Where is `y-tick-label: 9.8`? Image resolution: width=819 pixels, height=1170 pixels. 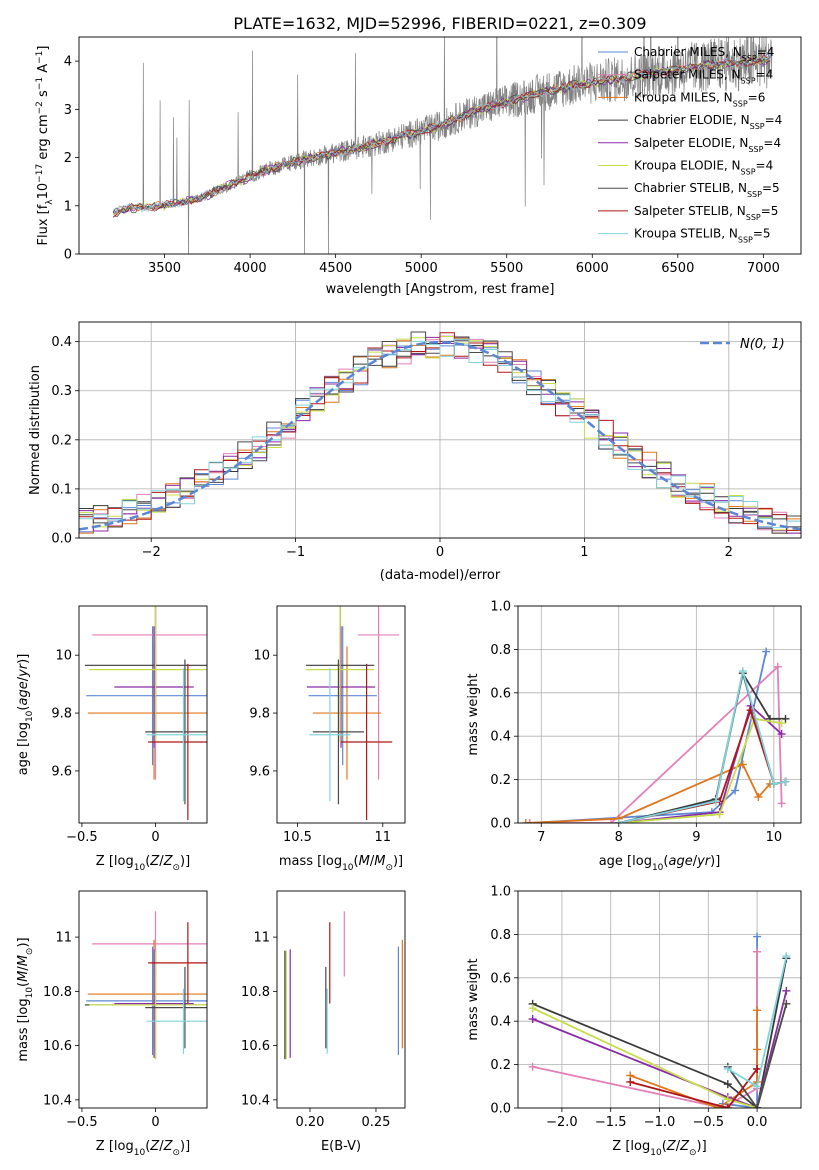 y-tick-label: 9.8 is located at coordinates (61, 714).